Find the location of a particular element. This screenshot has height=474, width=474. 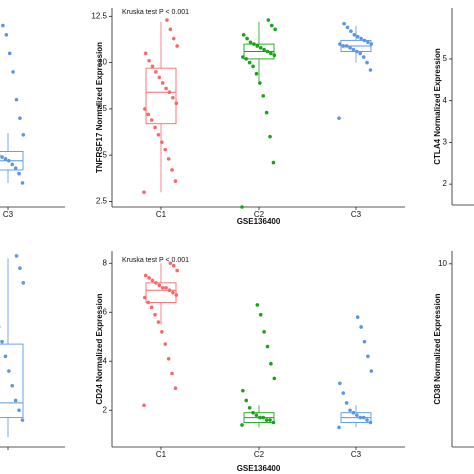

y-axis-title: CTLA4 Normalized Expression is located at coordinates (437, 106).